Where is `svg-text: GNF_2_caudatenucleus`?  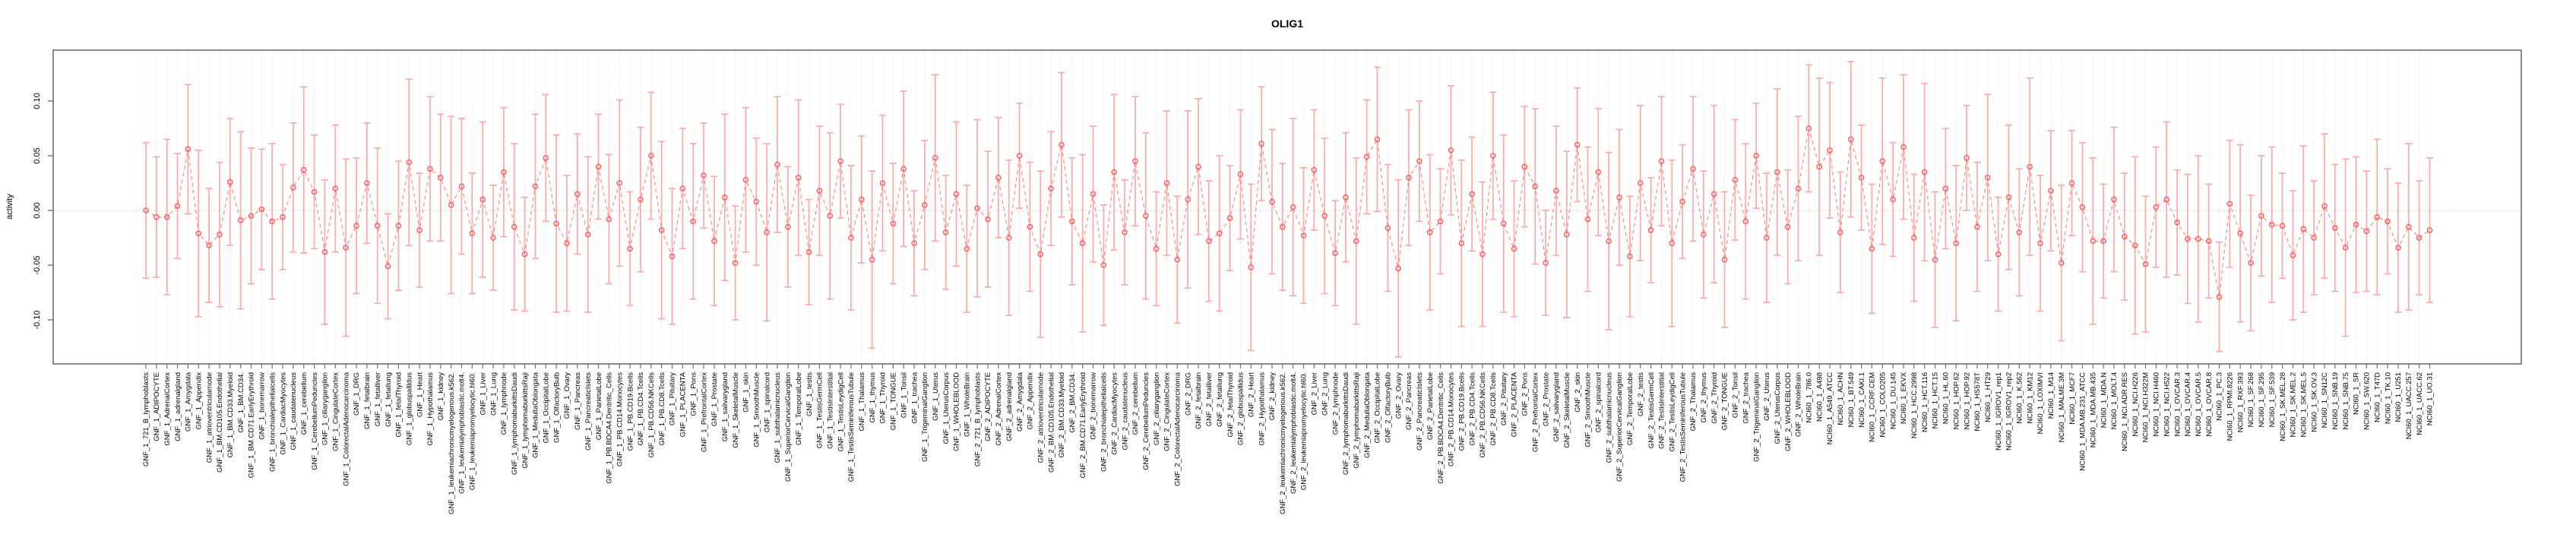
svg-text: GNF_2_caudatenucleus is located at coordinates (1125, 411).